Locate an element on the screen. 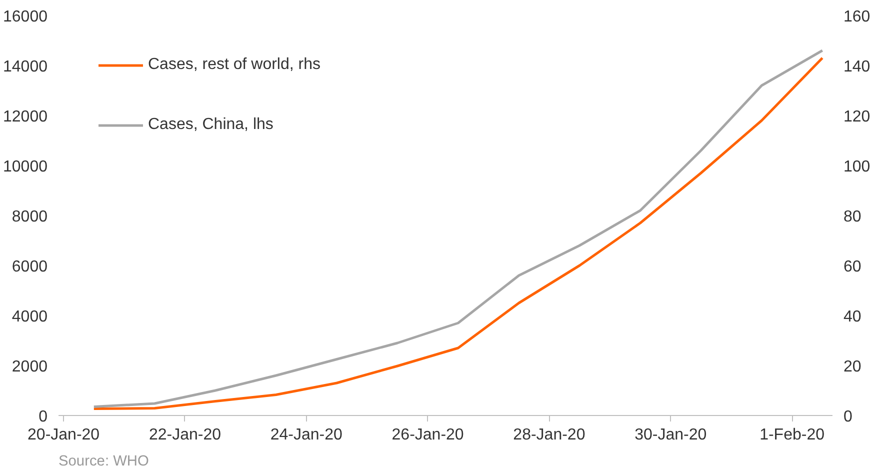 The image size is (873, 474). y2-tick-label: 40 is located at coordinates (853, 317).